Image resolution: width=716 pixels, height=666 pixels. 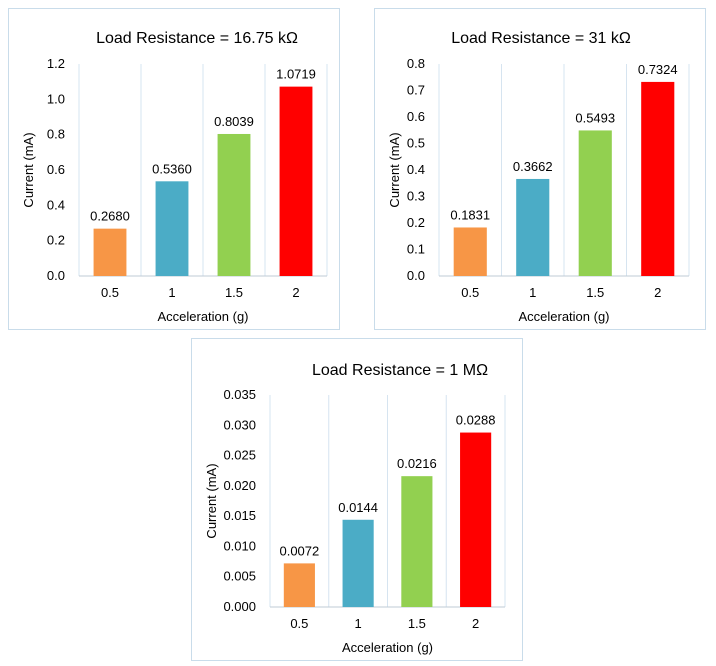 I want to click on y-tick-label: 0.7, so click(x=416, y=90).